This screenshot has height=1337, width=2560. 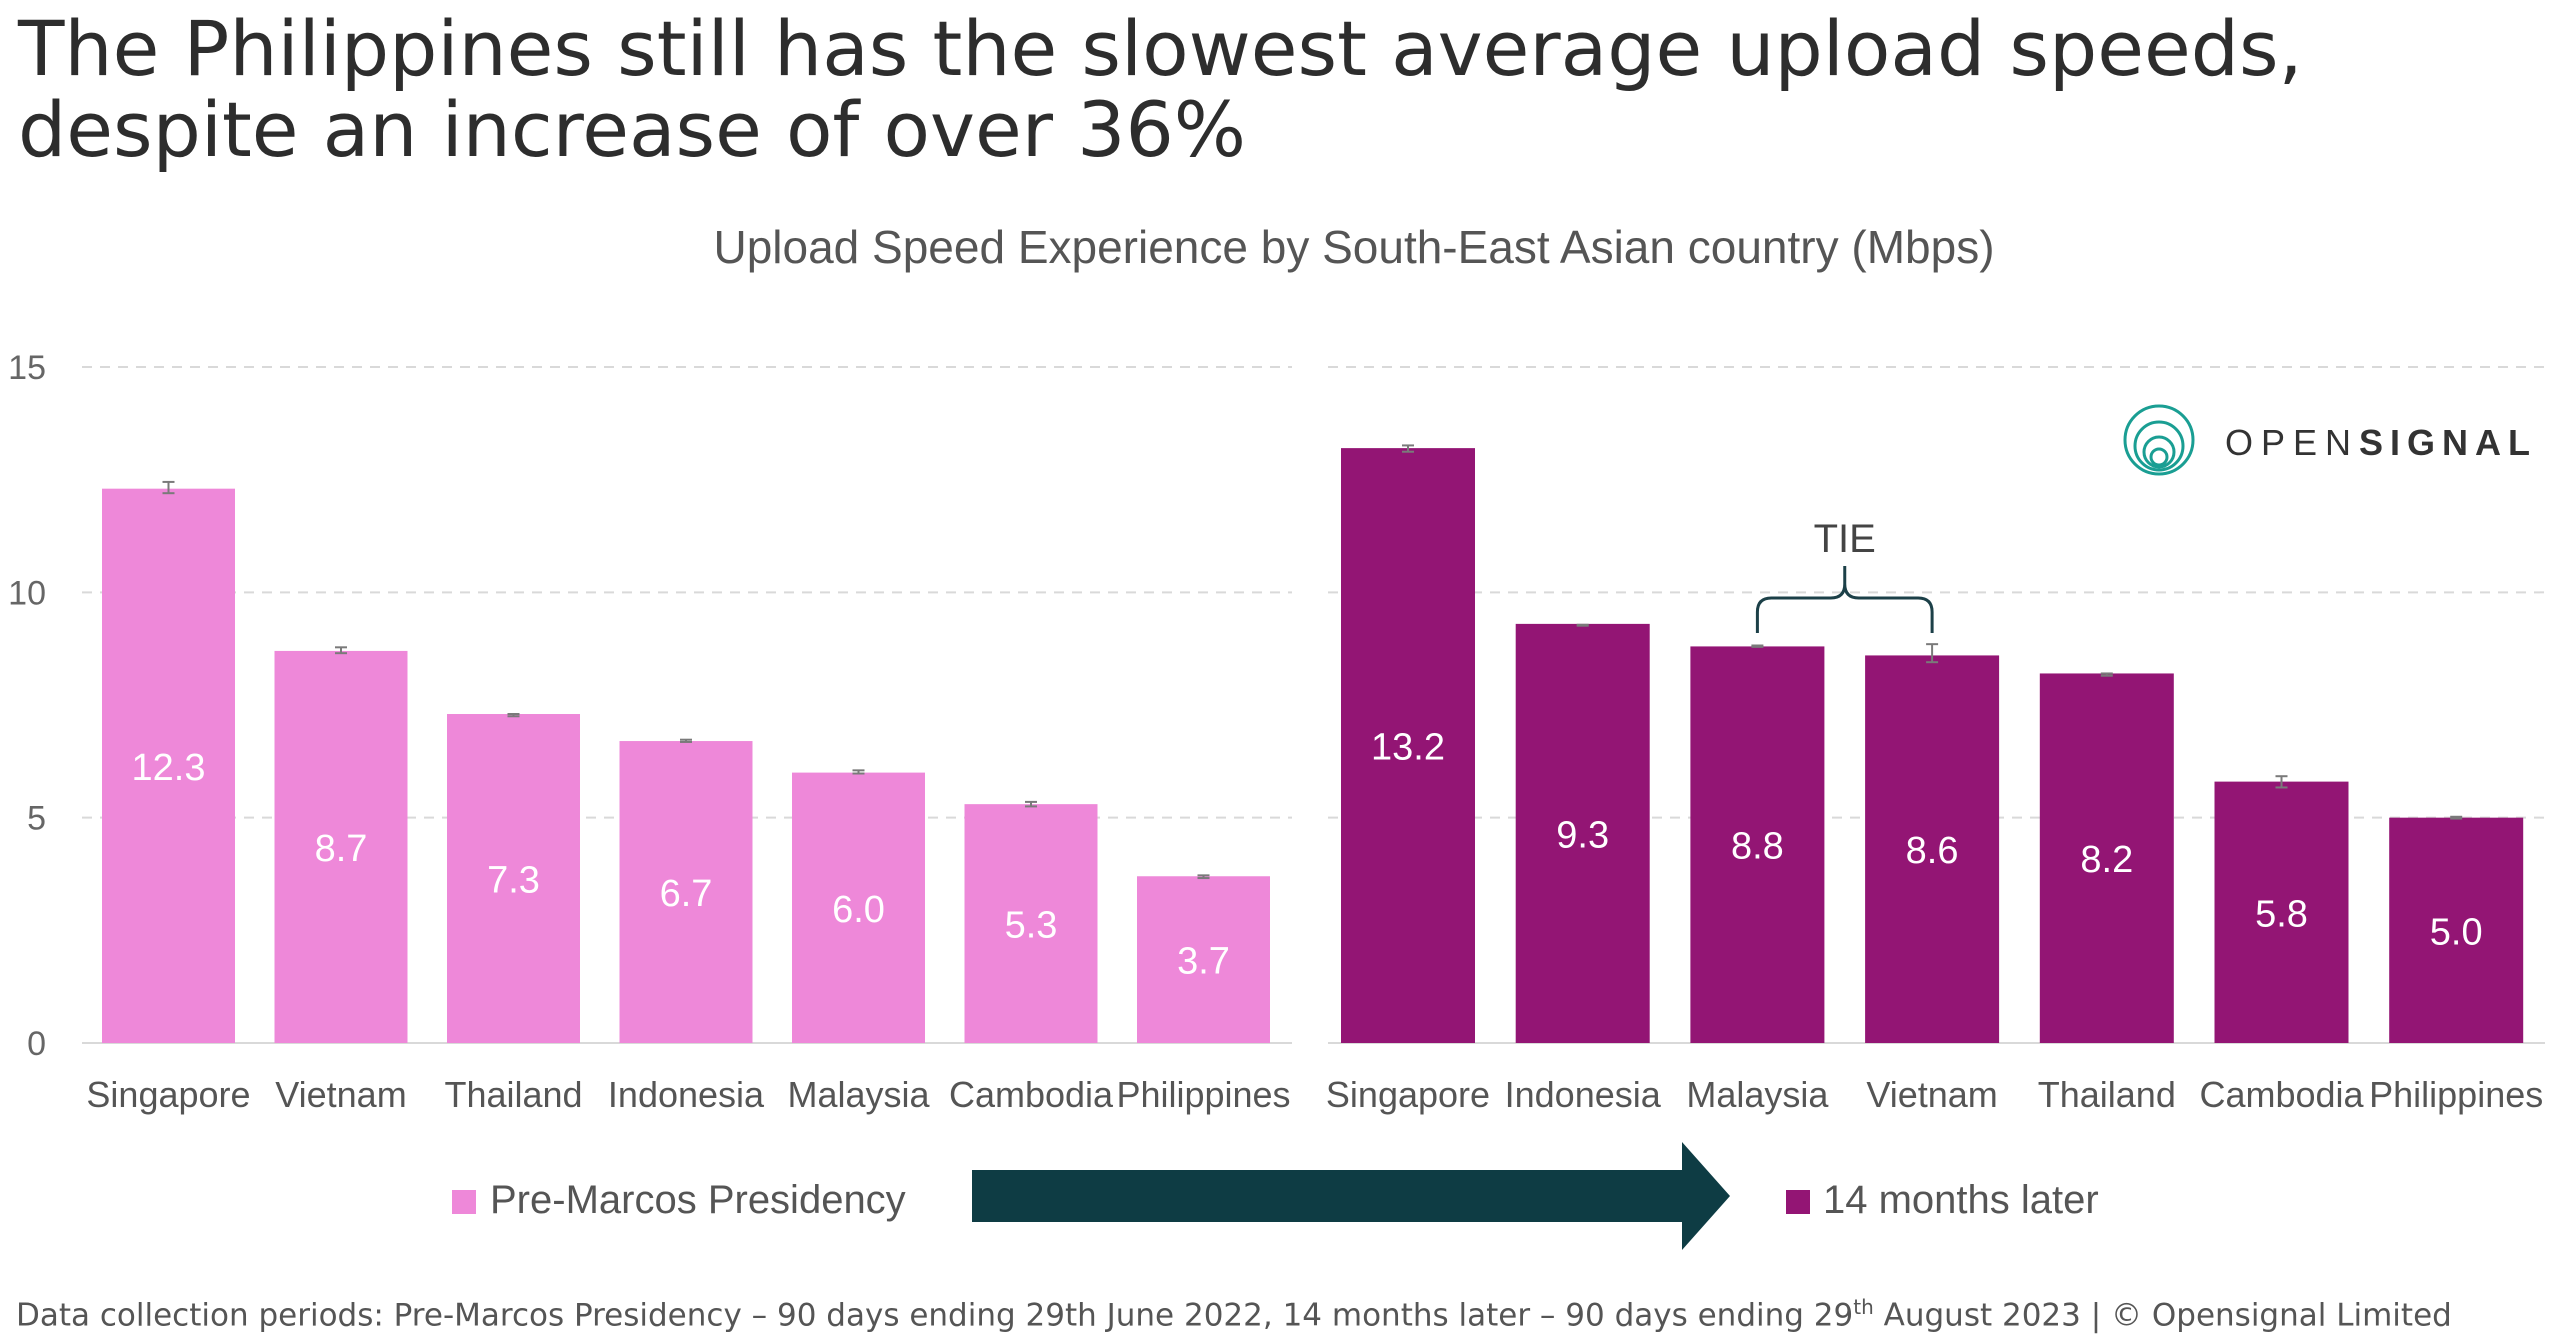 I want to click on opensignal-logo: OPENSIGNAL, so click(x=2331, y=440).